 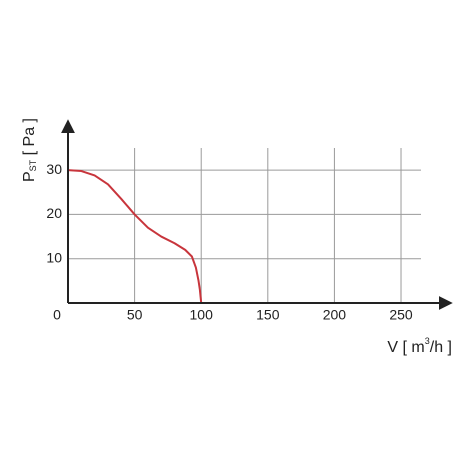 What do you see at coordinates (268, 315) in the screenshot?
I see `x-tick-label: 150` at bounding box center [268, 315].